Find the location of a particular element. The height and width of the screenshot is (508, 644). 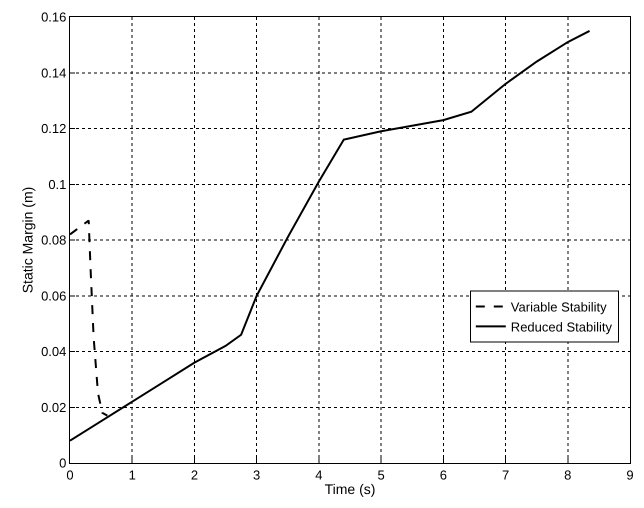

y-tick-label: 0.14 is located at coordinates (53, 72).